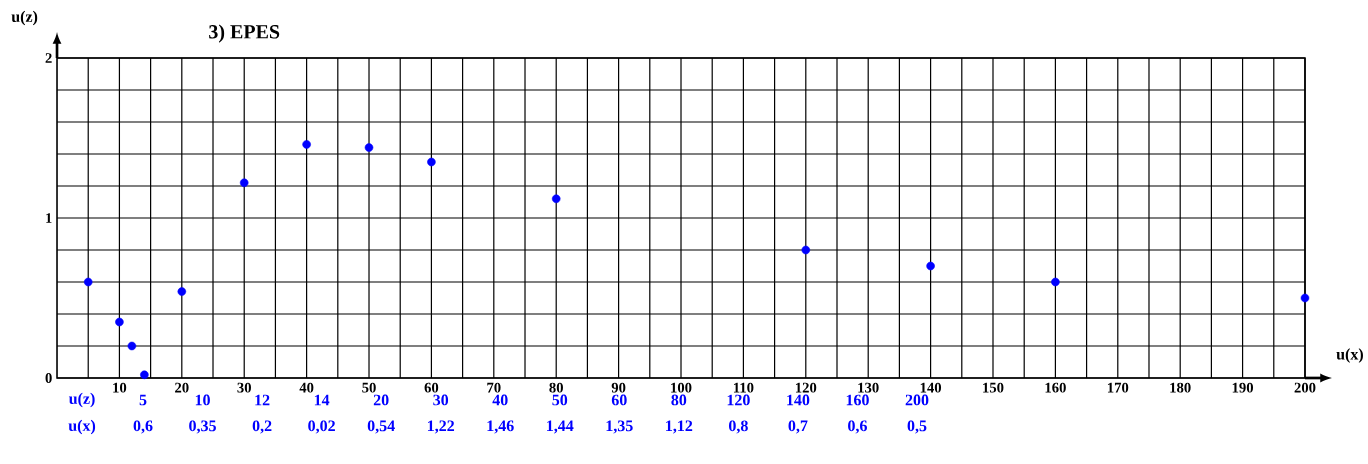 This screenshot has width=1368, height=464. Describe the element at coordinates (619, 427) in the screenshot. I see `text: 1,35` at that location.